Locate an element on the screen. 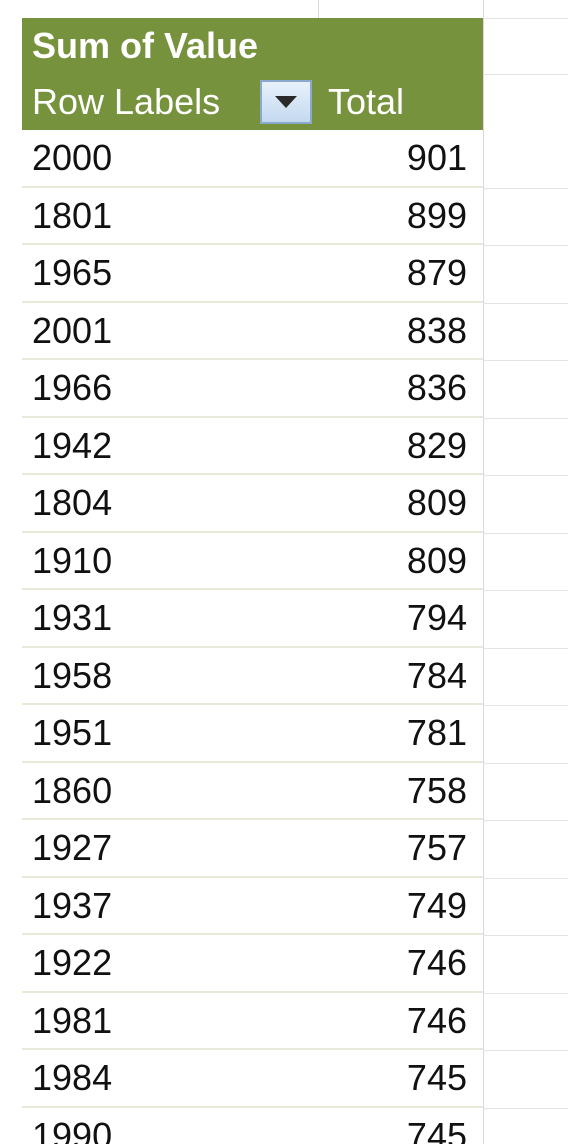 The image size is (568, 1144). row-label-cell: 1922 is located at coordinates (72, 962).